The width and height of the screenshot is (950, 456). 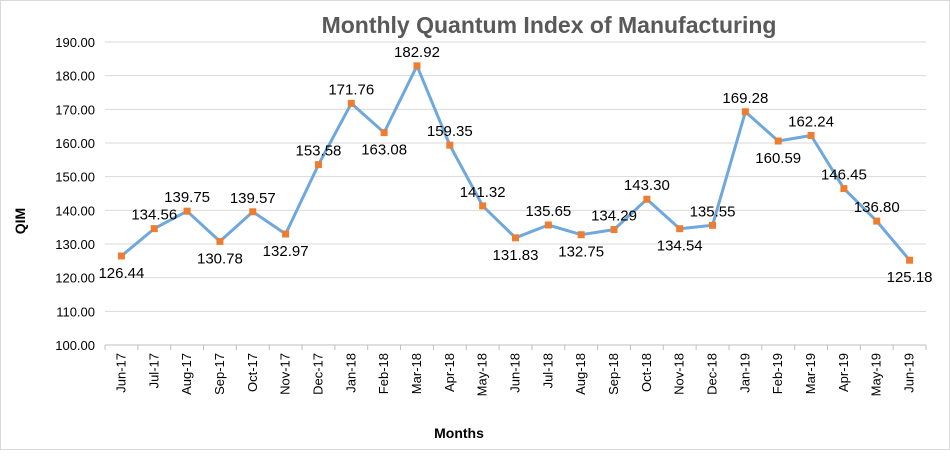 I want to click on x-tick-label: Mar-19, so click(x=810, y=373).